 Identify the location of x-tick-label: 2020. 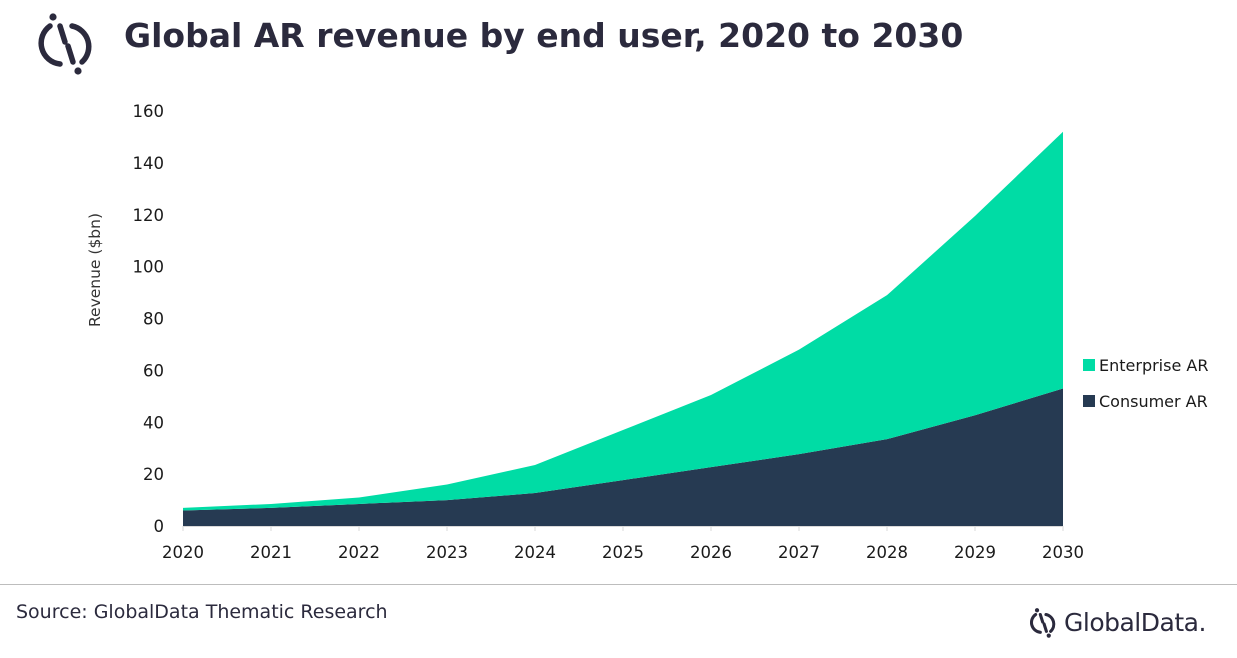
(183, 552).